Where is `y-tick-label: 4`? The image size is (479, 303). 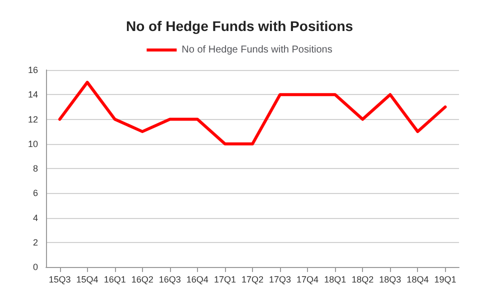 y-tick-label: 4 is located at coordinates (35, 217).